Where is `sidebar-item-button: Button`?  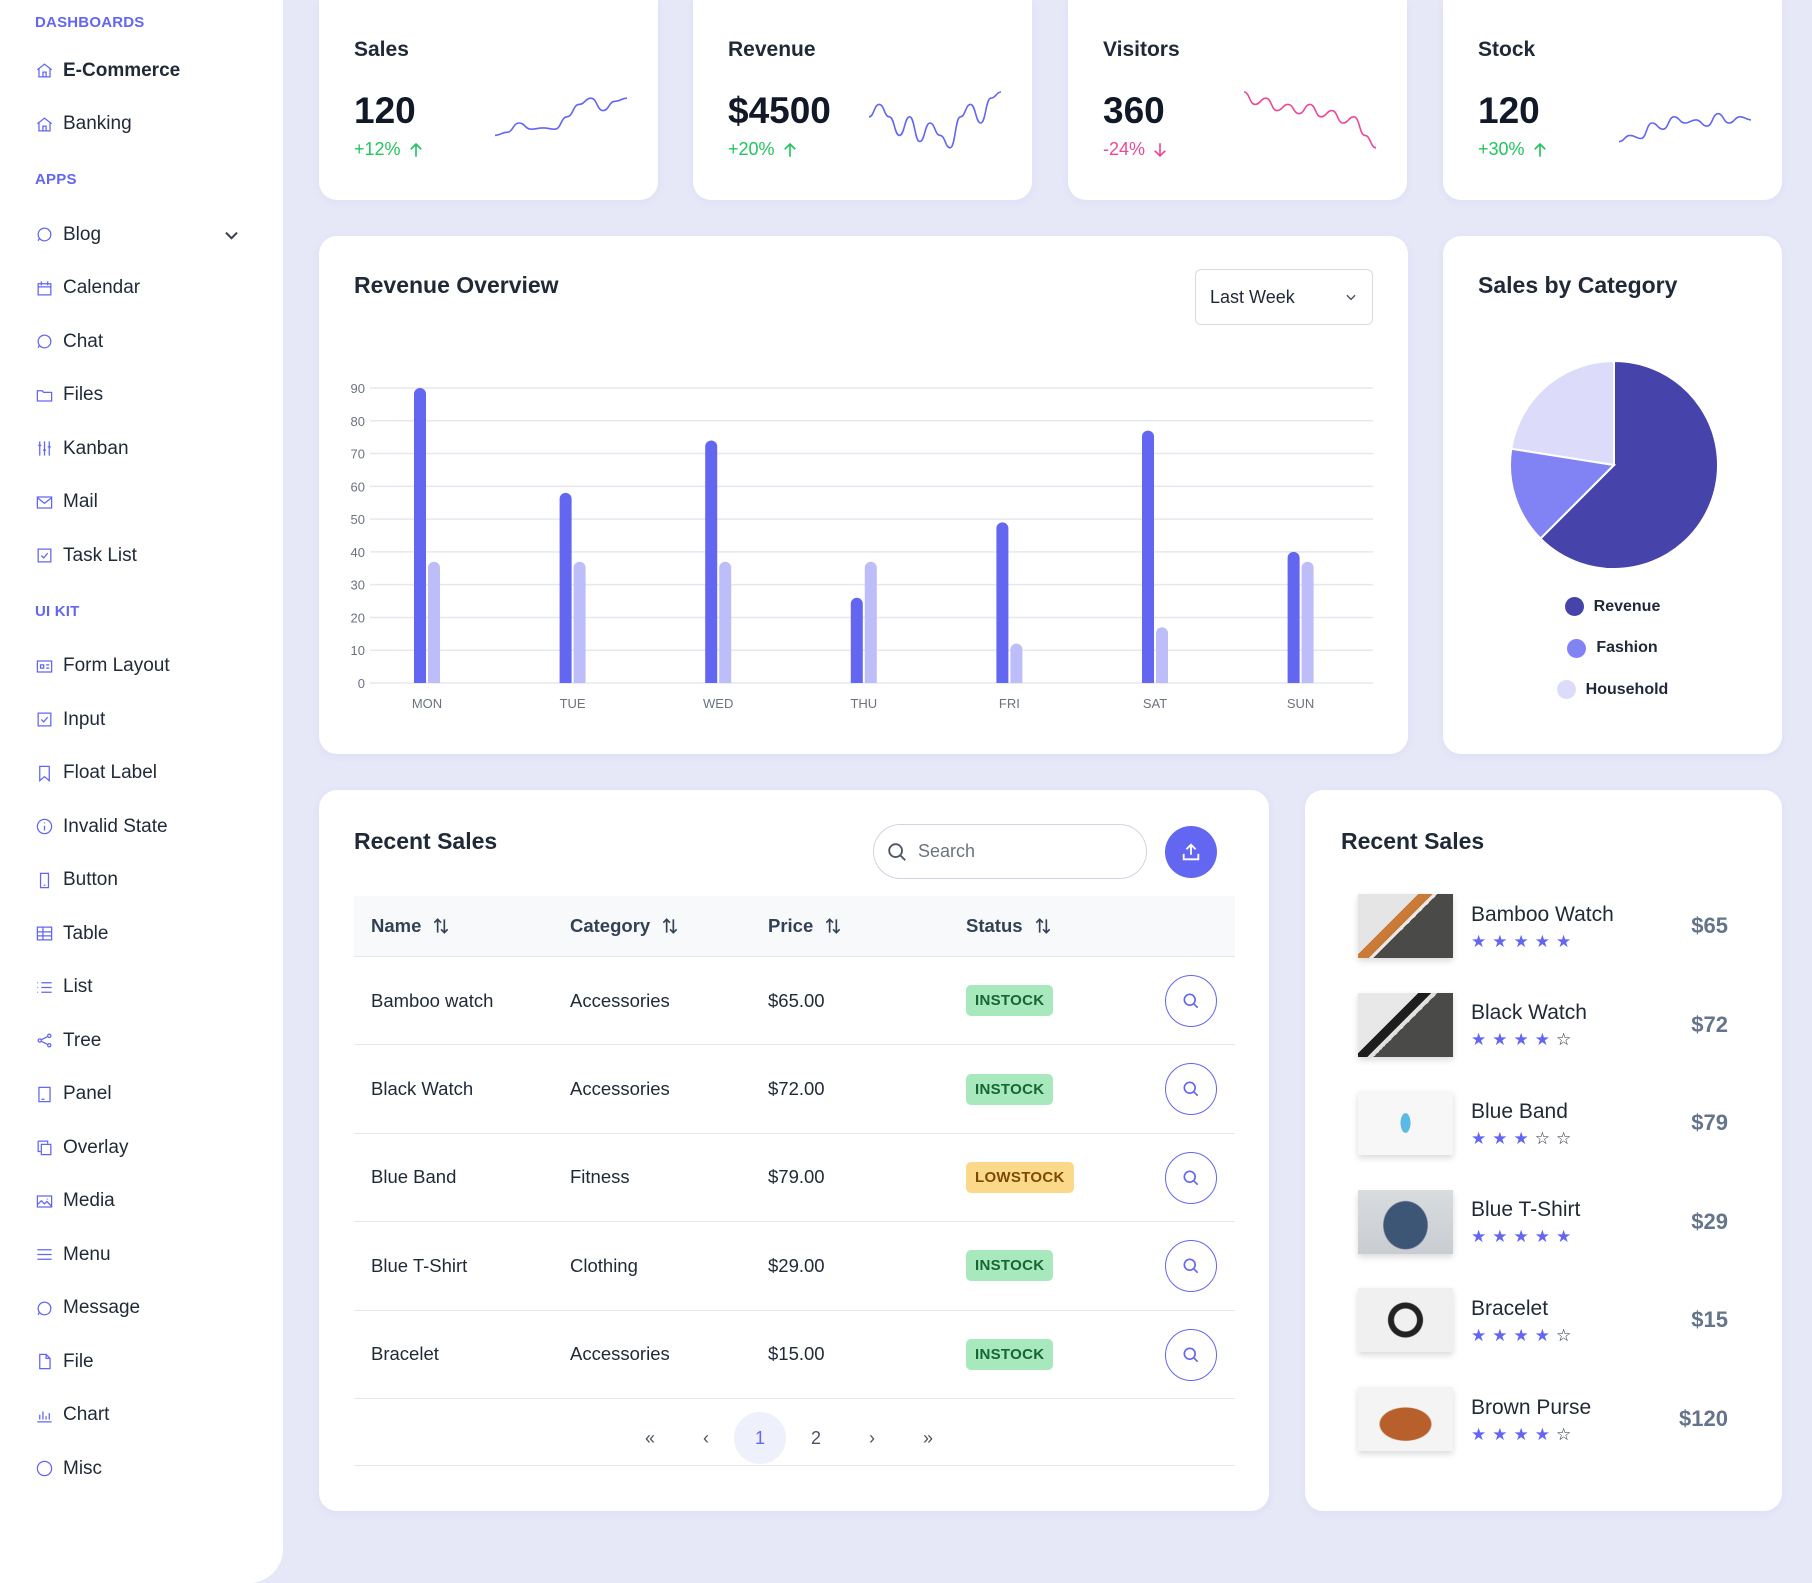
sidebar-item-button: Button is located at coordinates (142, 881).